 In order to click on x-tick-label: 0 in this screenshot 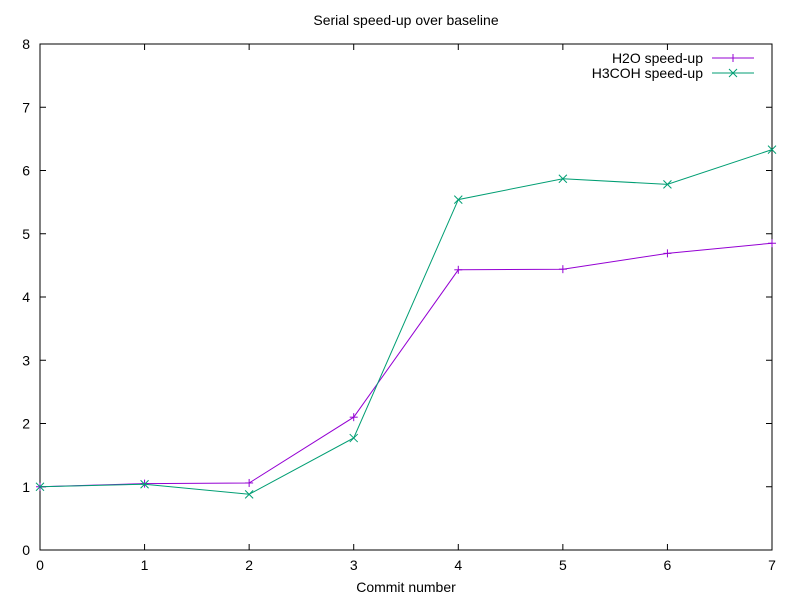, I will do `click(40, 565)`.